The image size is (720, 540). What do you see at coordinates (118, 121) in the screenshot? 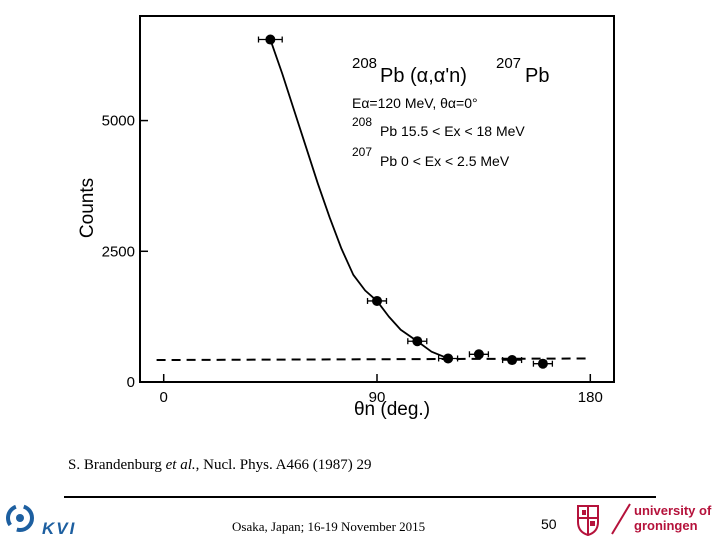
I see `y-tick-label: 5000` at bounding box center [118, 121].